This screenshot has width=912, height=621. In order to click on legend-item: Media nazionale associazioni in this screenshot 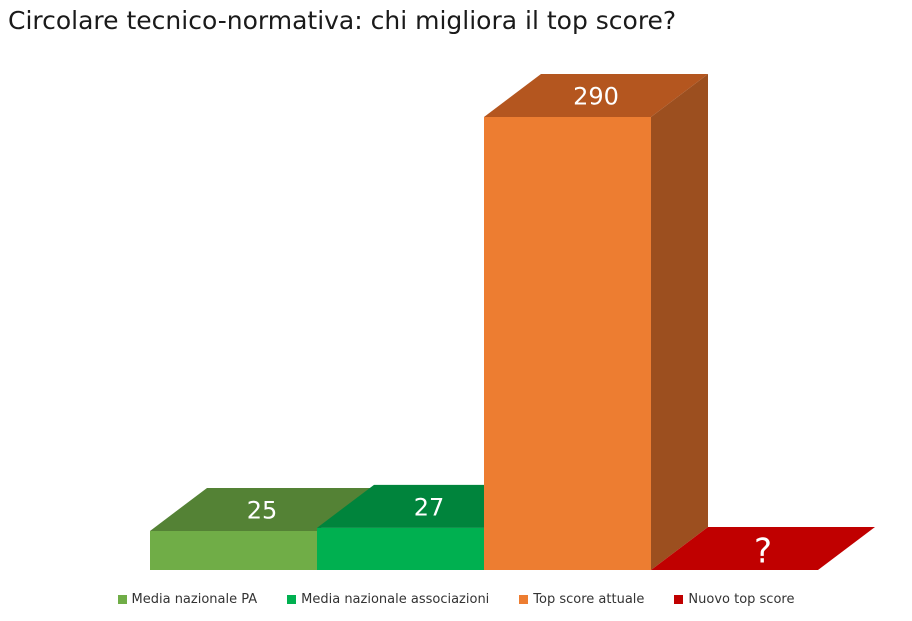, I will do `click(388, 599)`.